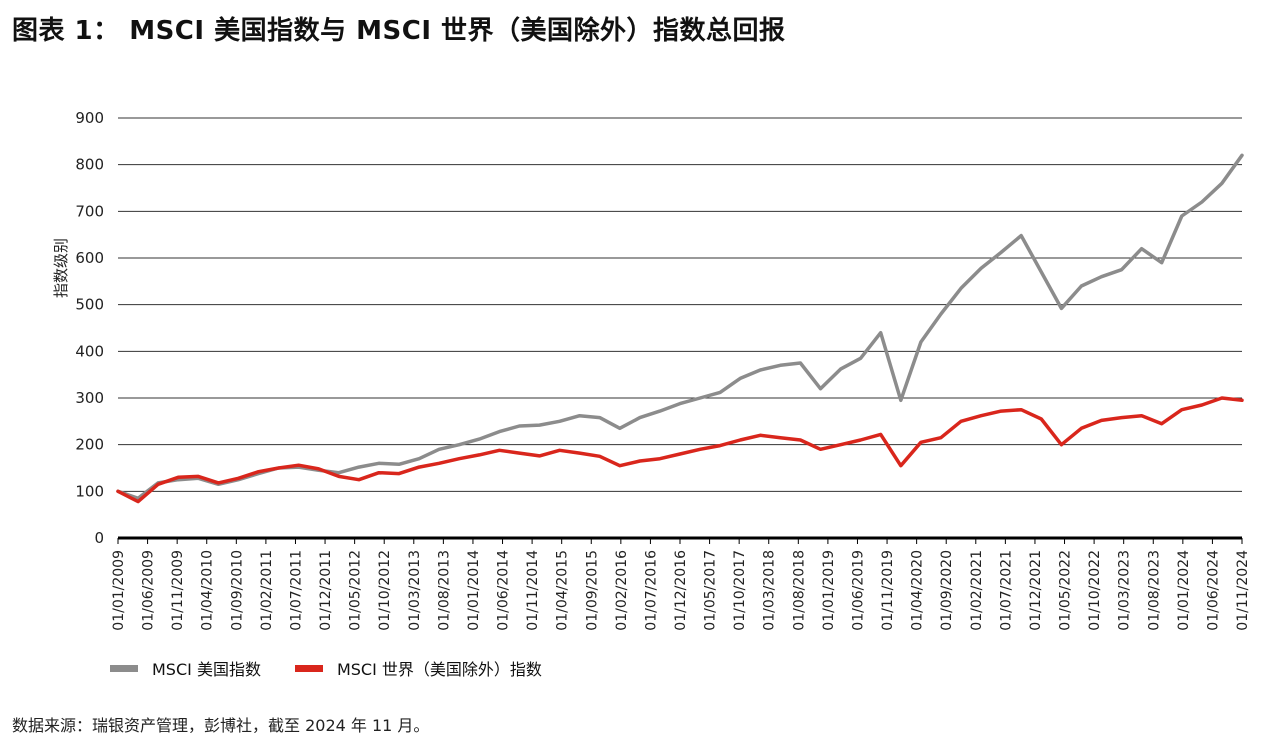 This screenshot has height=745, width=1280. Describe the element at coordinates (206, 669) in the screenshot. I see `legend-label-us: MSCI 美国指数` at that location.